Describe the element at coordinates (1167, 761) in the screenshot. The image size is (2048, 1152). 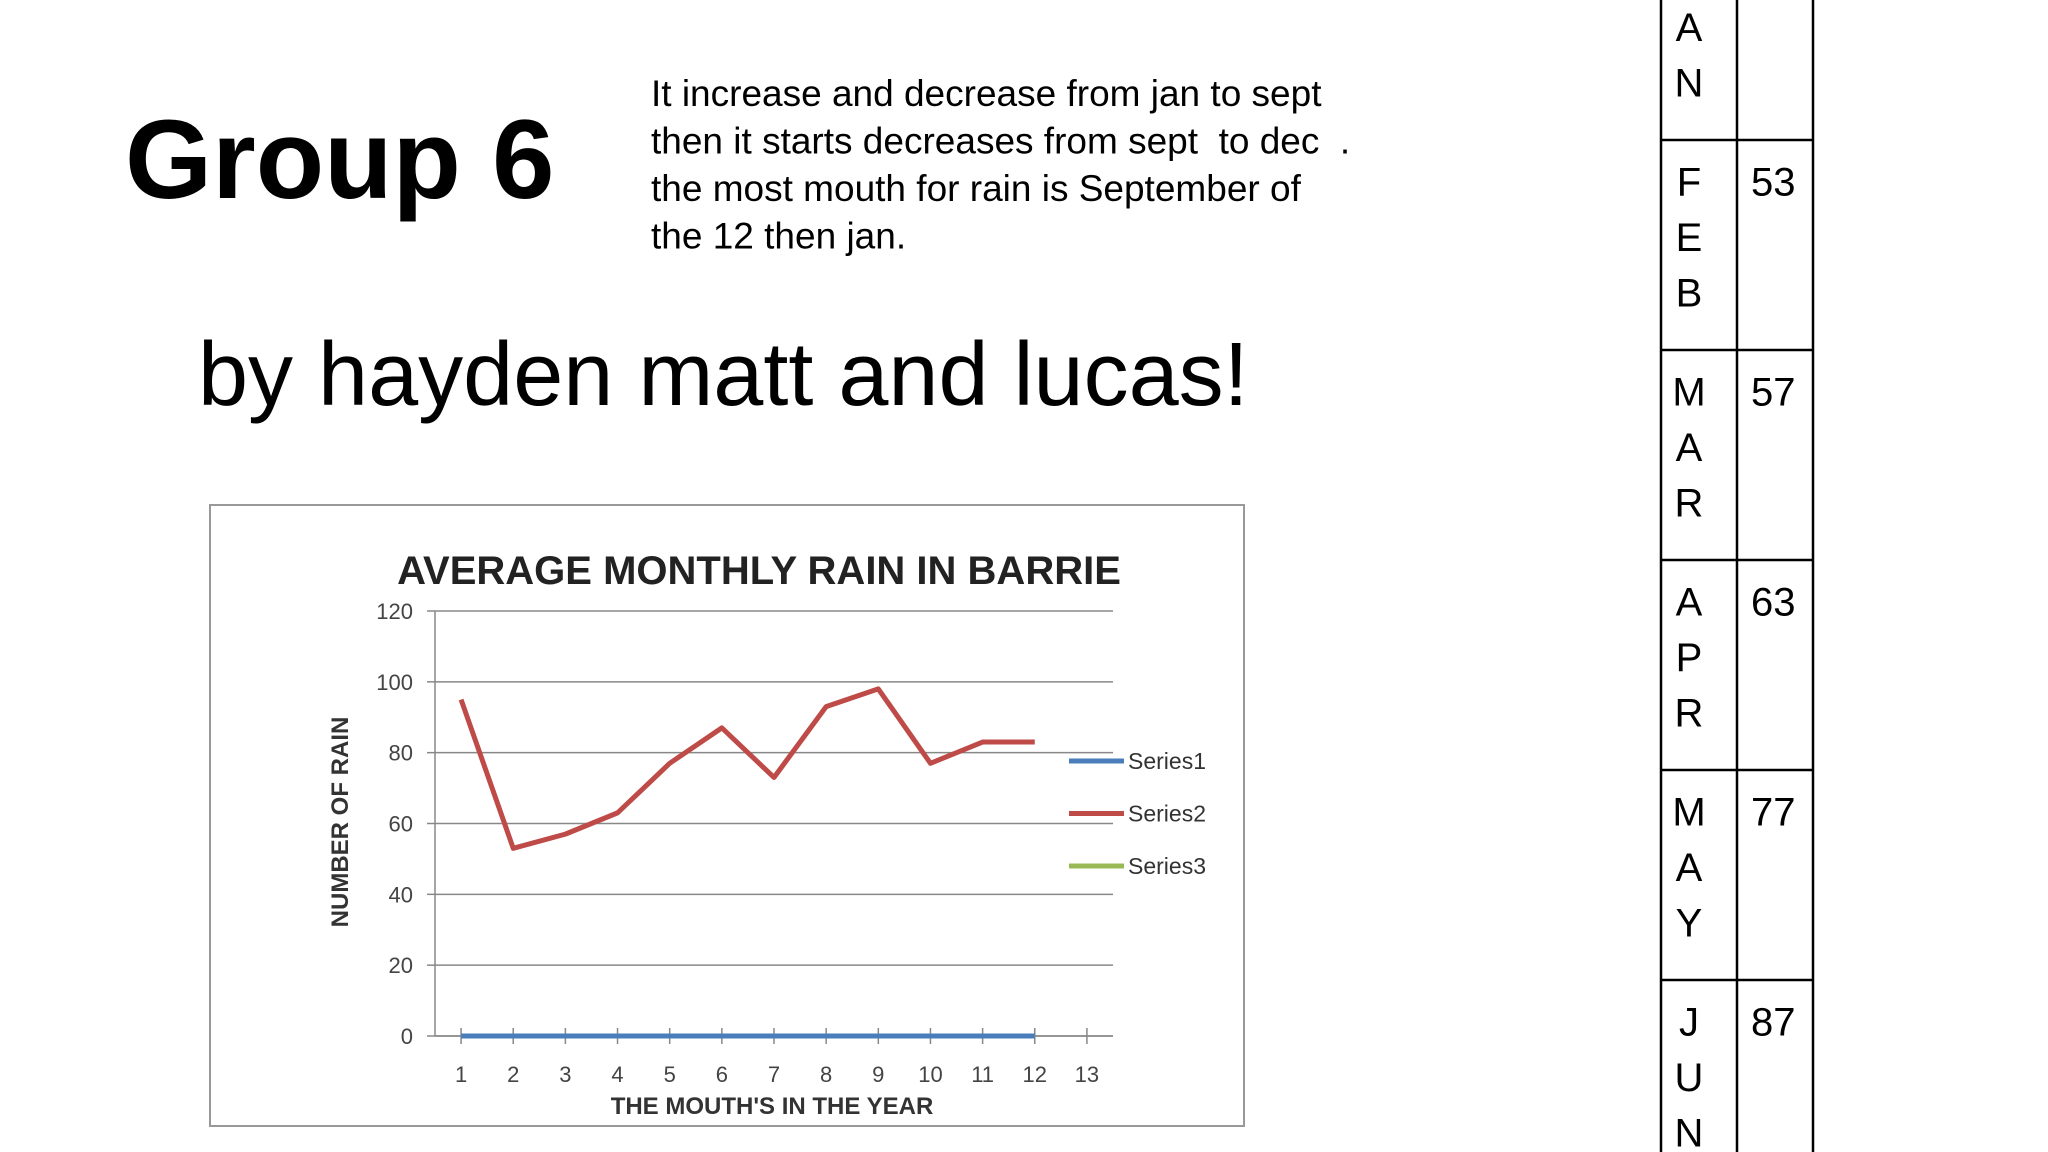
I see `legend-label: Series1` at that location.